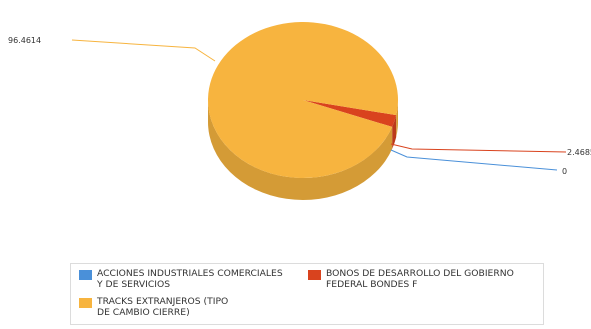 Image resolution: width=591 pixels, height=329 pixels. I want to click on legend-swatch-acciones, so click(85, 275).